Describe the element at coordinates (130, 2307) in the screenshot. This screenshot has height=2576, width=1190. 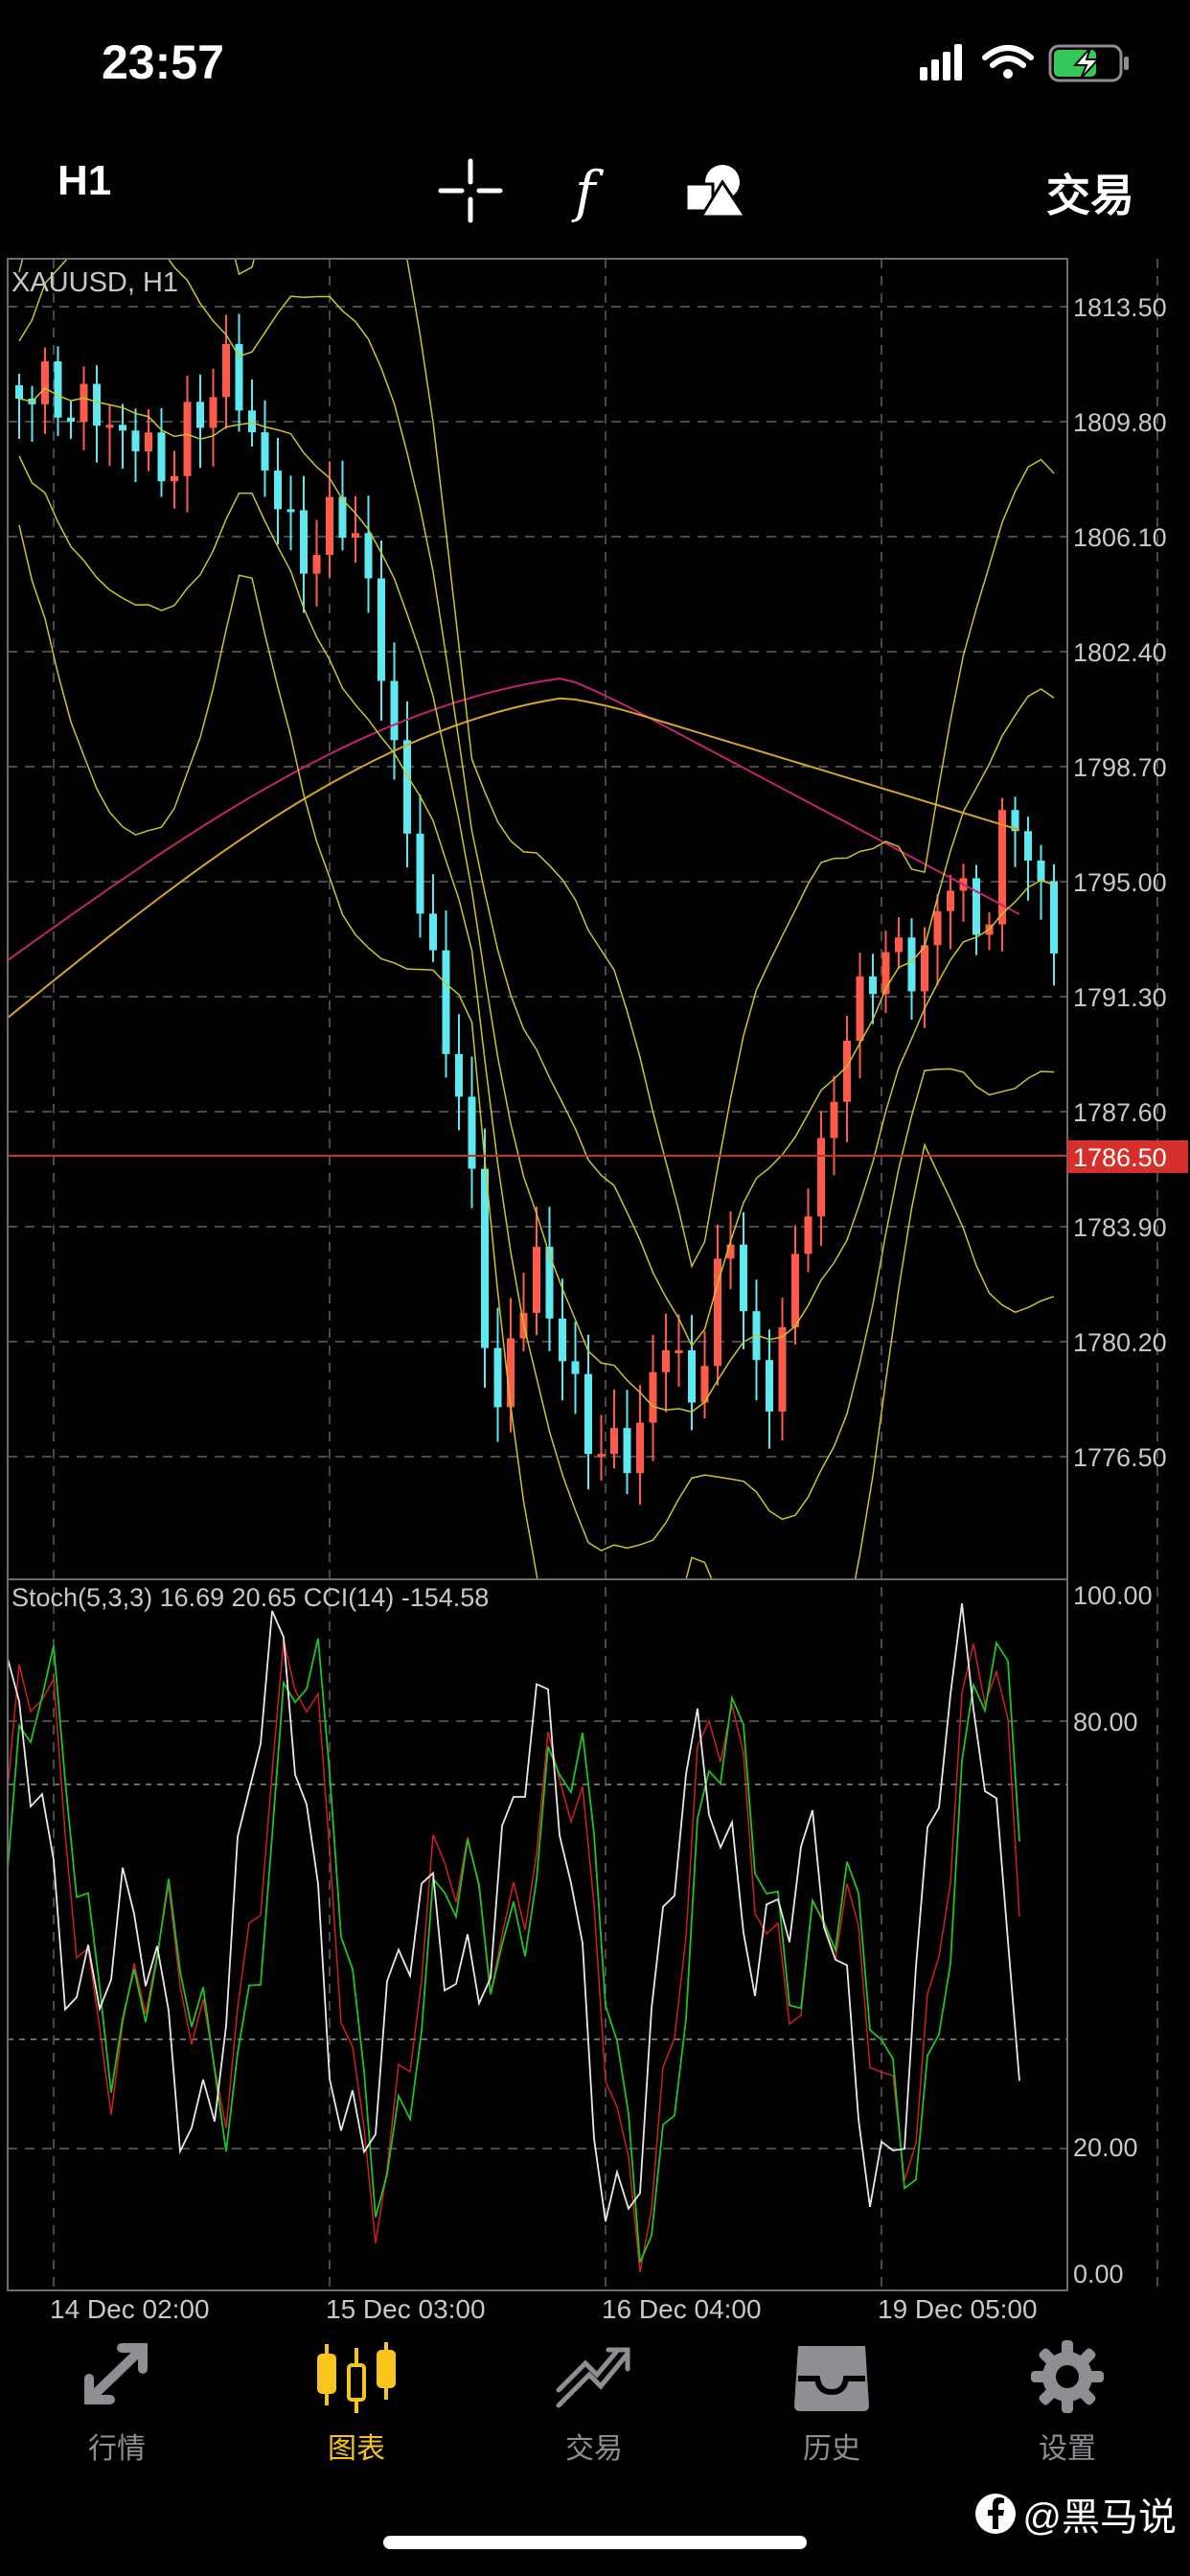
I see `time-label: 14 Dec 02:00` at that location.